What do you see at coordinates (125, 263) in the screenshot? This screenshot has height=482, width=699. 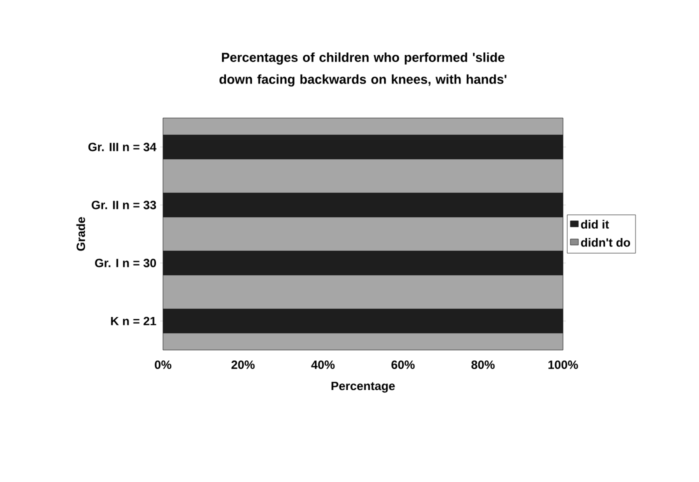 I see `y-tick-label: Gr. I n = 30` at bounding box center [125, 263].